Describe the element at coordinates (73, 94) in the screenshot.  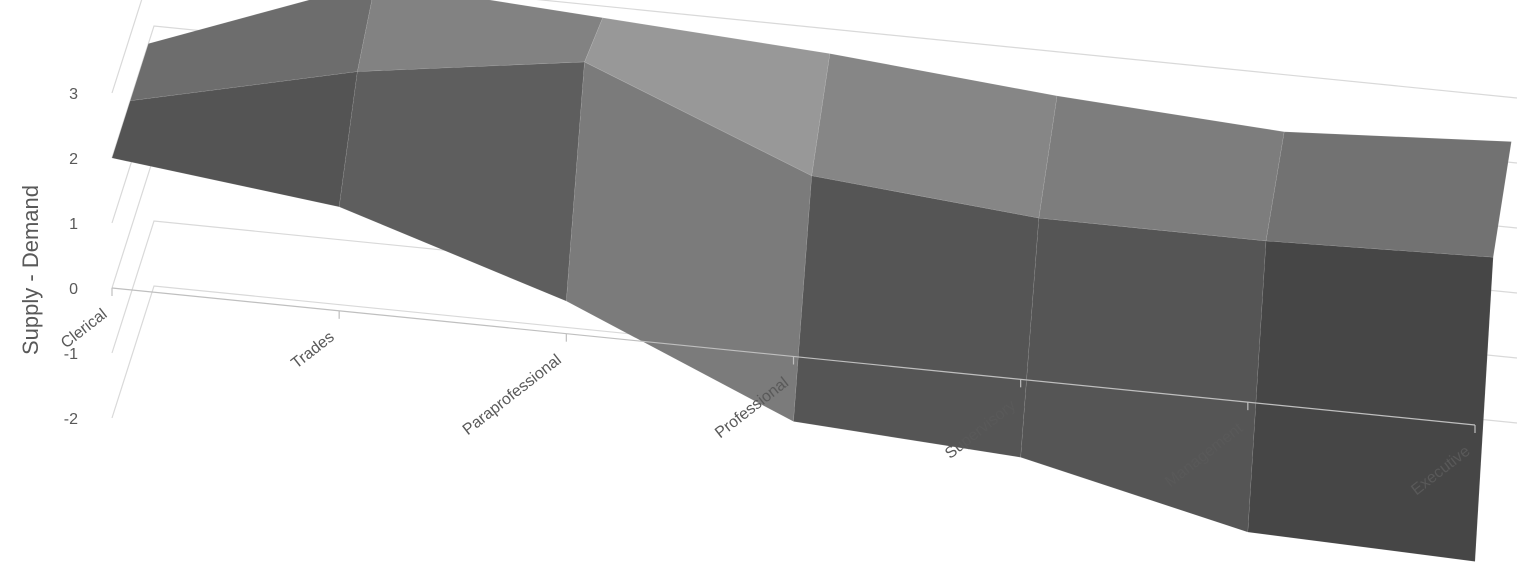
I see `y-tick-label: 3` at that location.